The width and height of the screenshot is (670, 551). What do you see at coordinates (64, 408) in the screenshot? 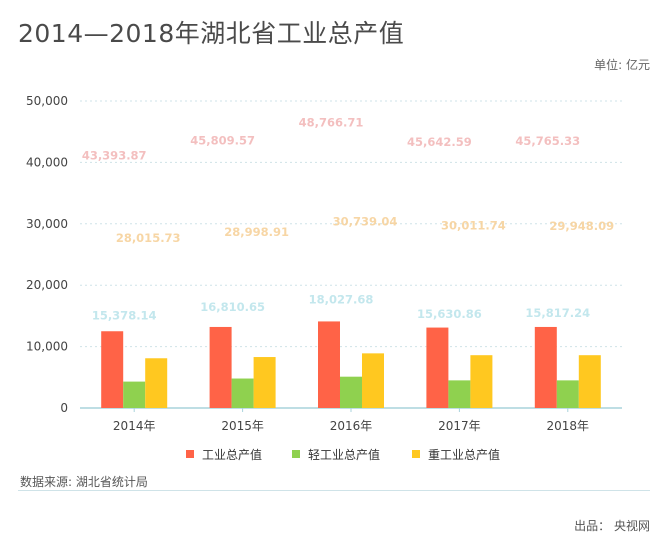
I see `y-tick-label: 0` at bounding box center [64, 408].